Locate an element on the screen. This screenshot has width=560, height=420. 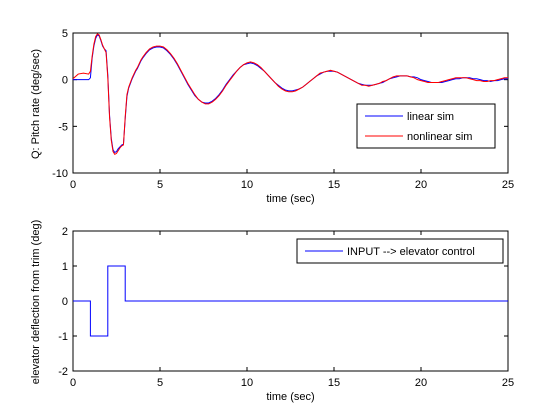
y-tick-label: -10 is located at coordinates (60, 174).